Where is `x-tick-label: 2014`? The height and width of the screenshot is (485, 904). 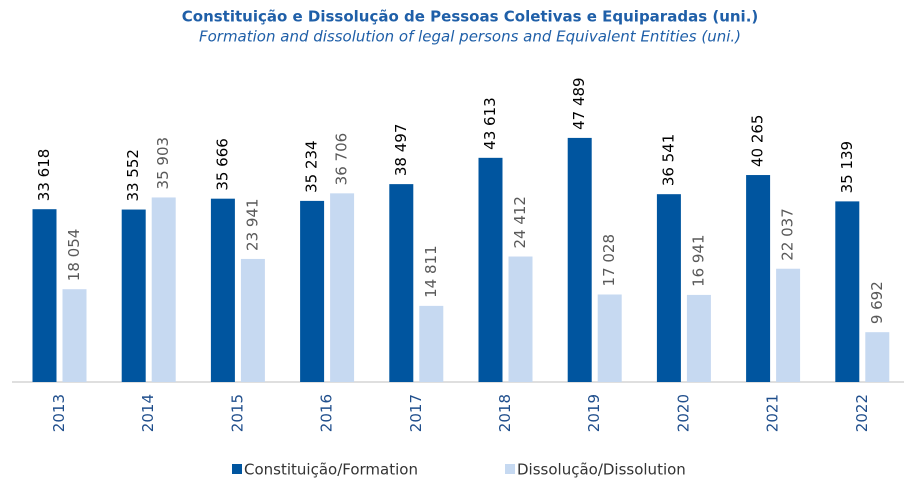 x-tick-label: 2014 is located at coordinates (148, 413).